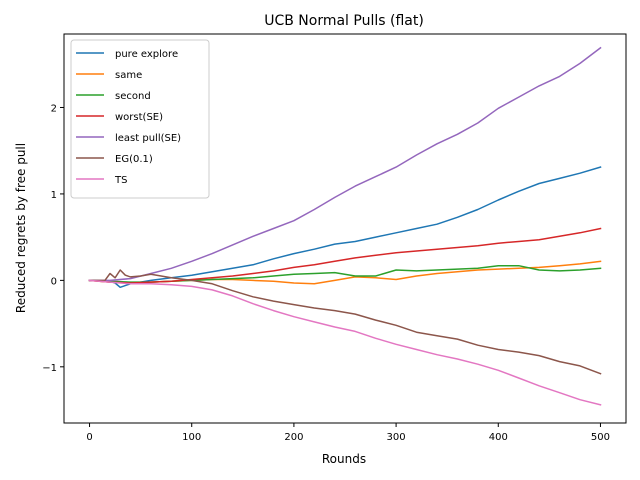  I want to click on legend-label: worst(SE), so click(139, 117).